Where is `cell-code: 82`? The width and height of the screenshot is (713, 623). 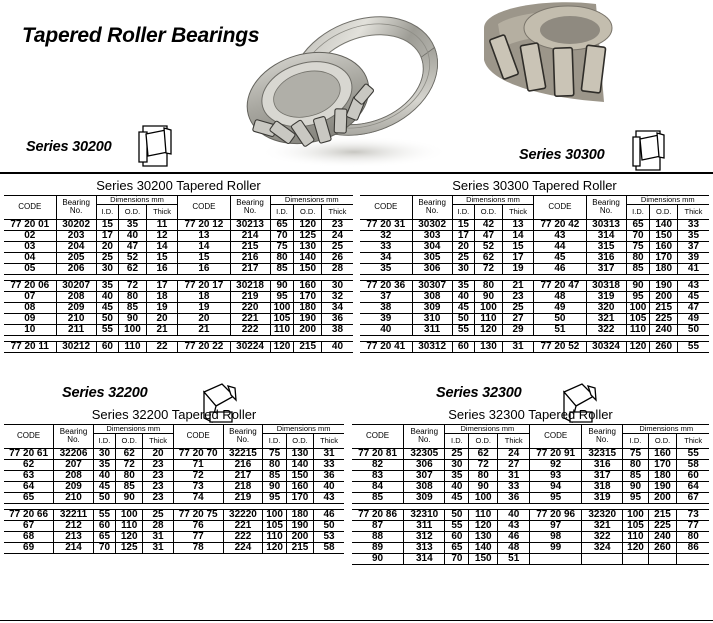
cell-code: 82 is located at coordinates (378, 464).